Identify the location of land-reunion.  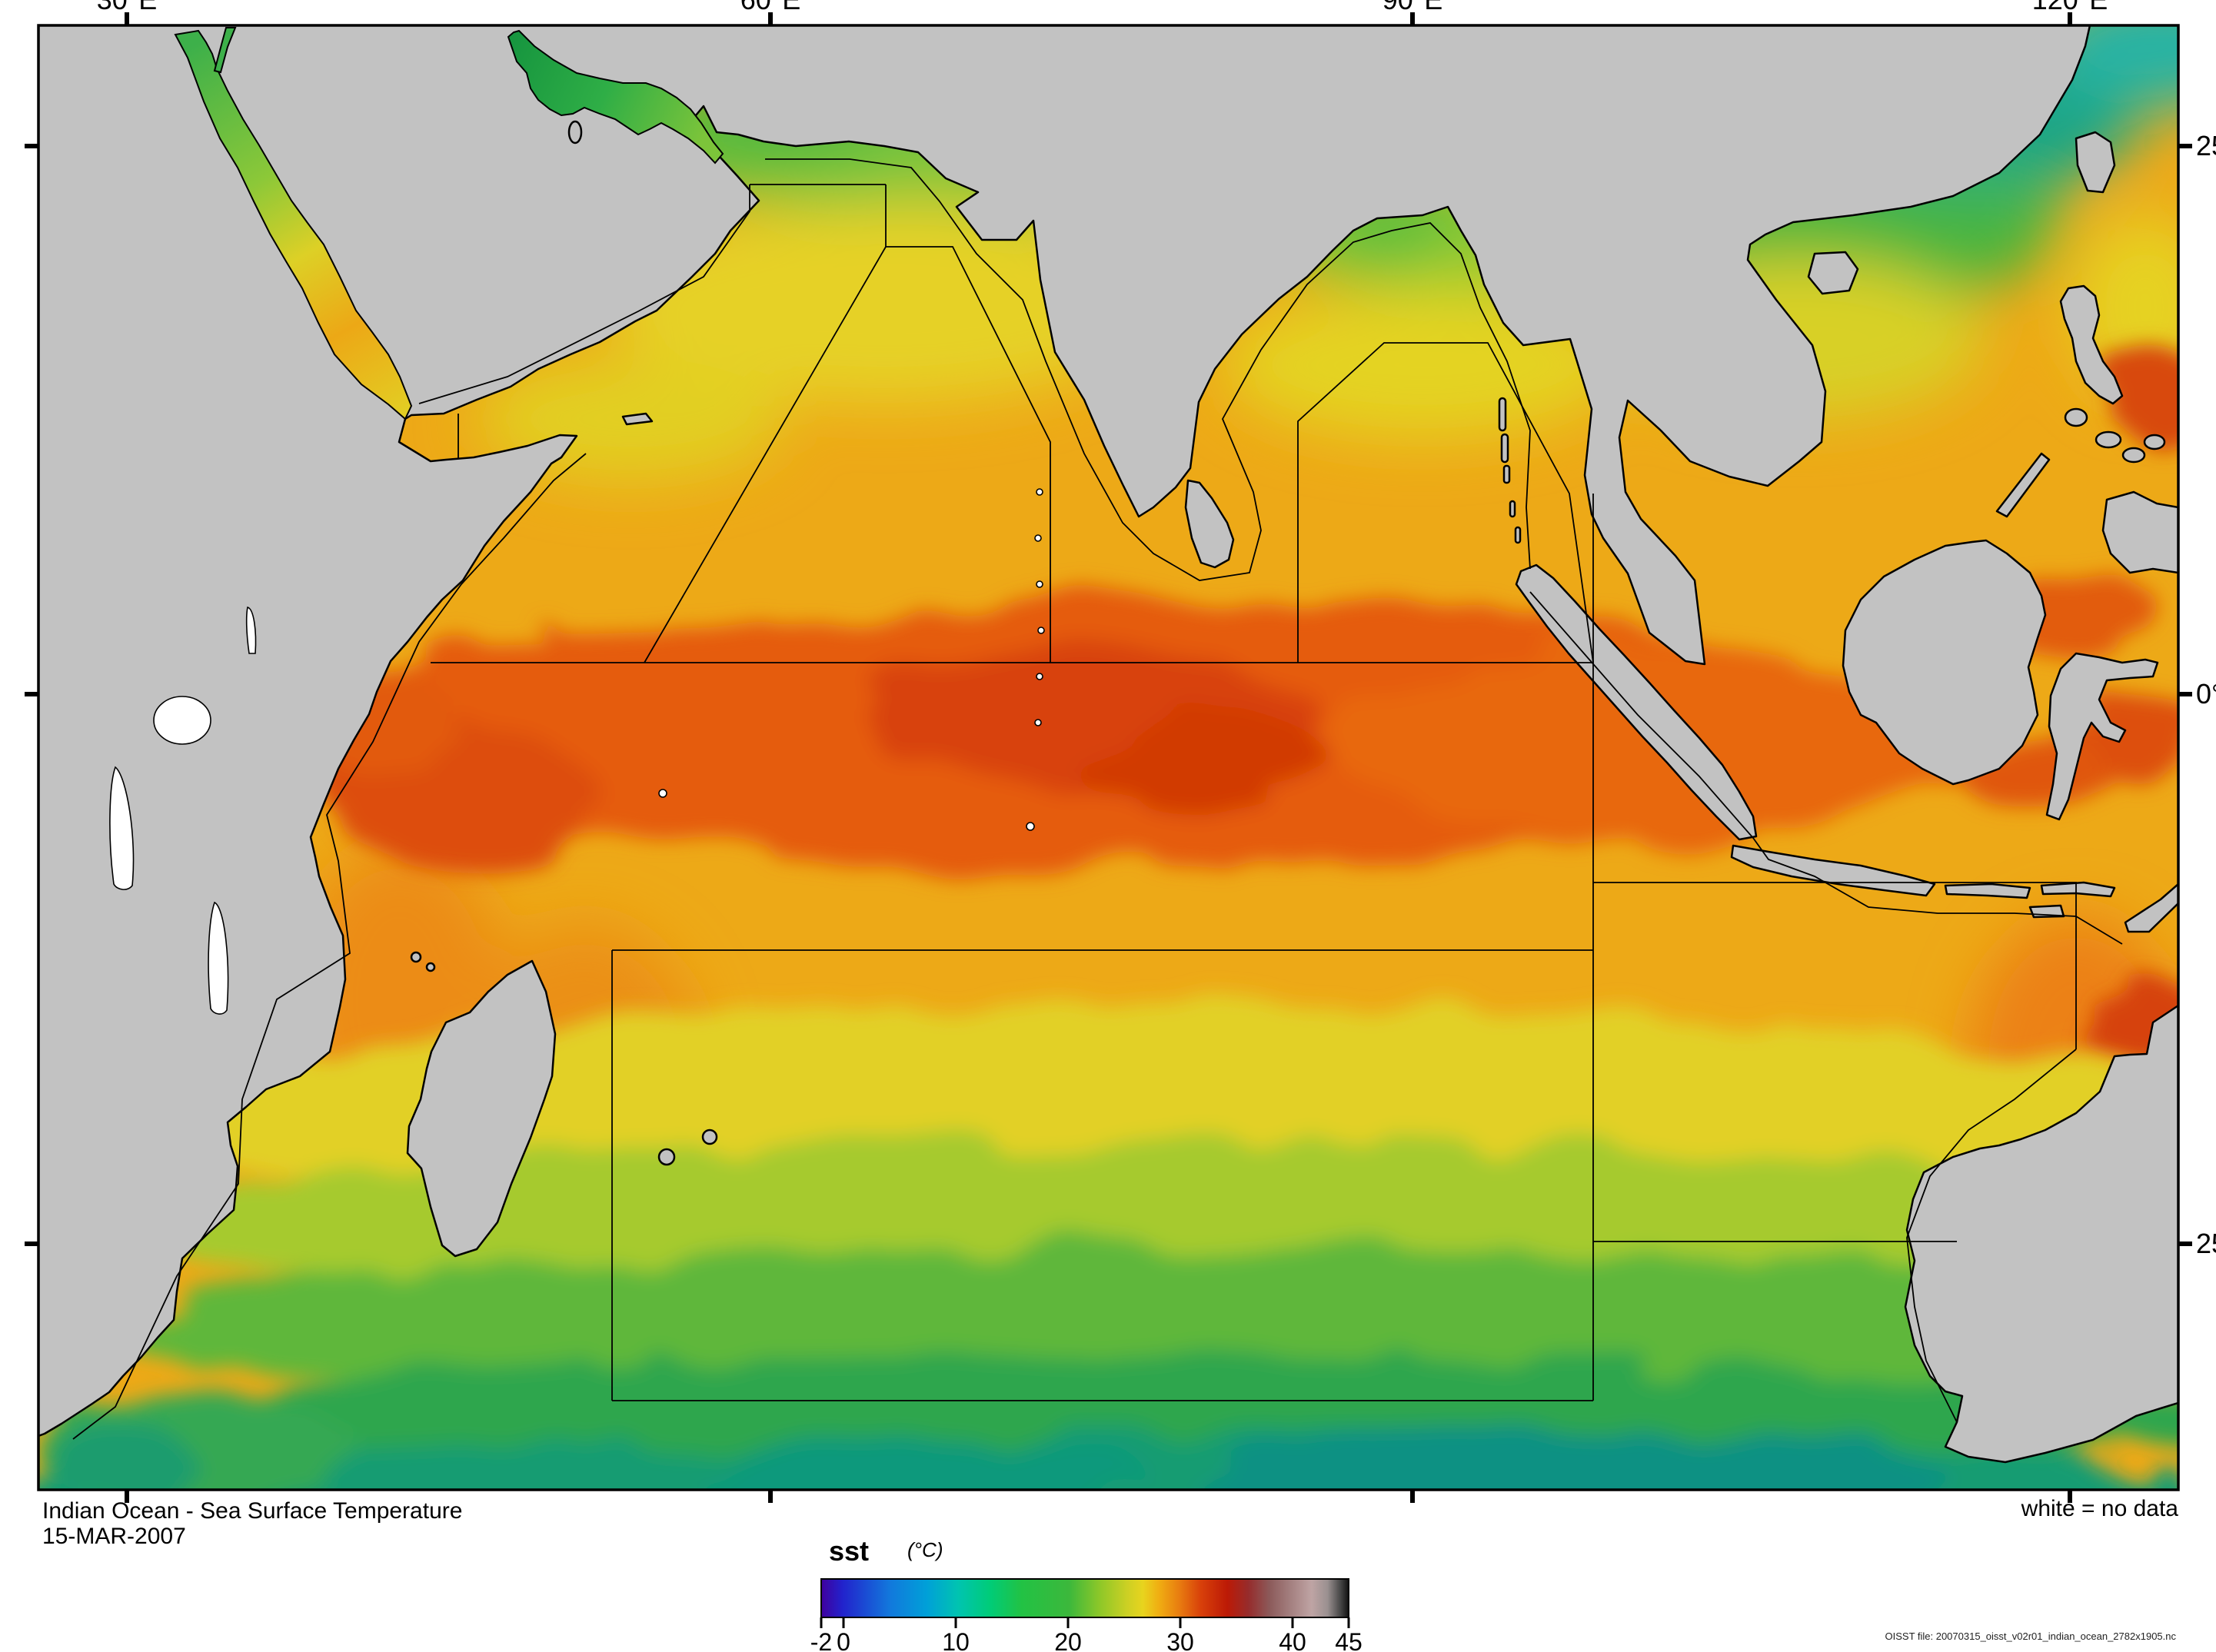
(666, 1157).